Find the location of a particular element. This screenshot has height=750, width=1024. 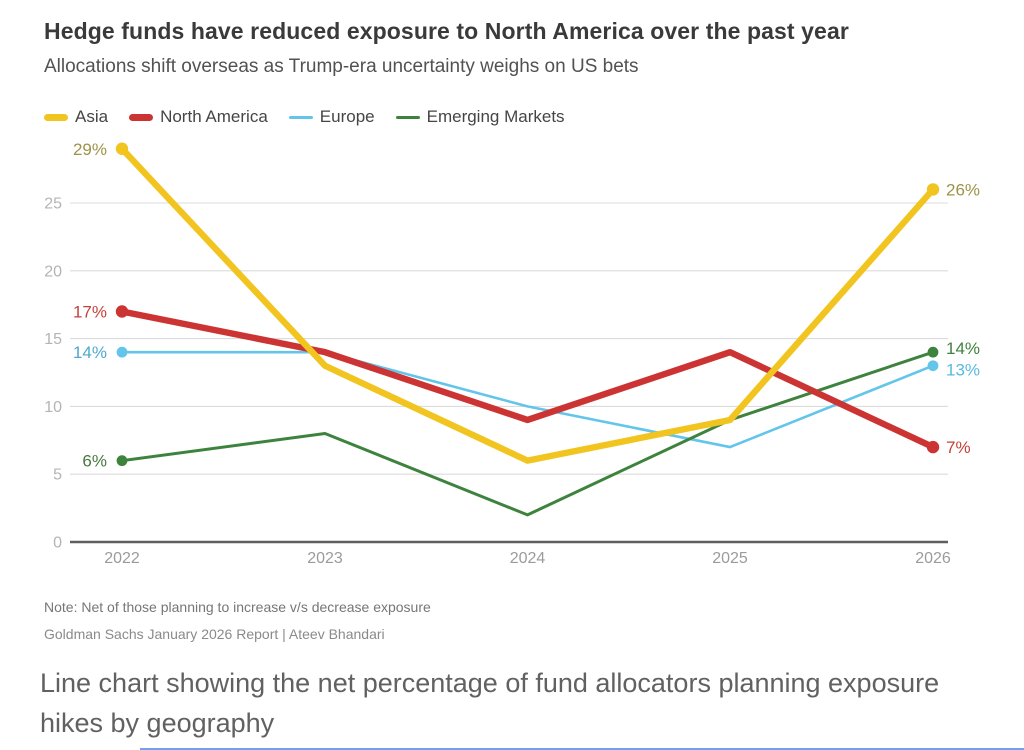

legend-label: Asia is located at coordinates (92, 116).